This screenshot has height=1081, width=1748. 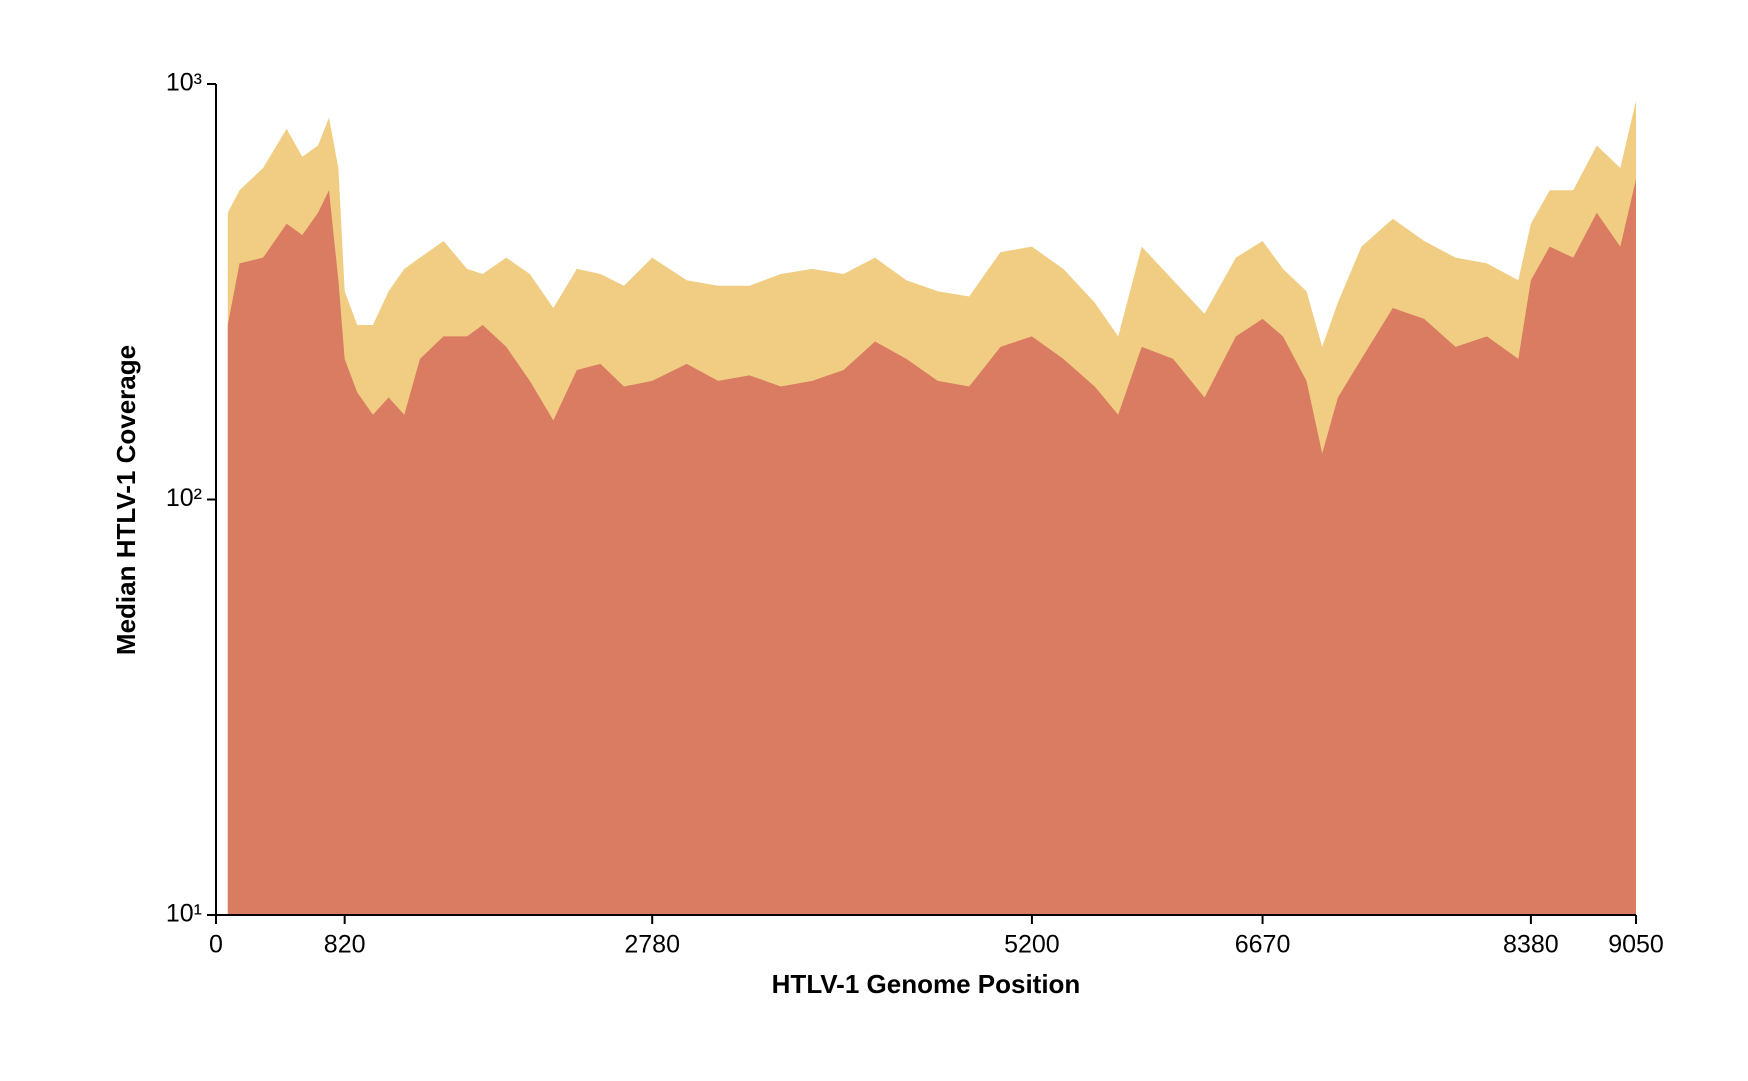 I want to click on x-tick-label: 8380, so click(x=1531, y=945).